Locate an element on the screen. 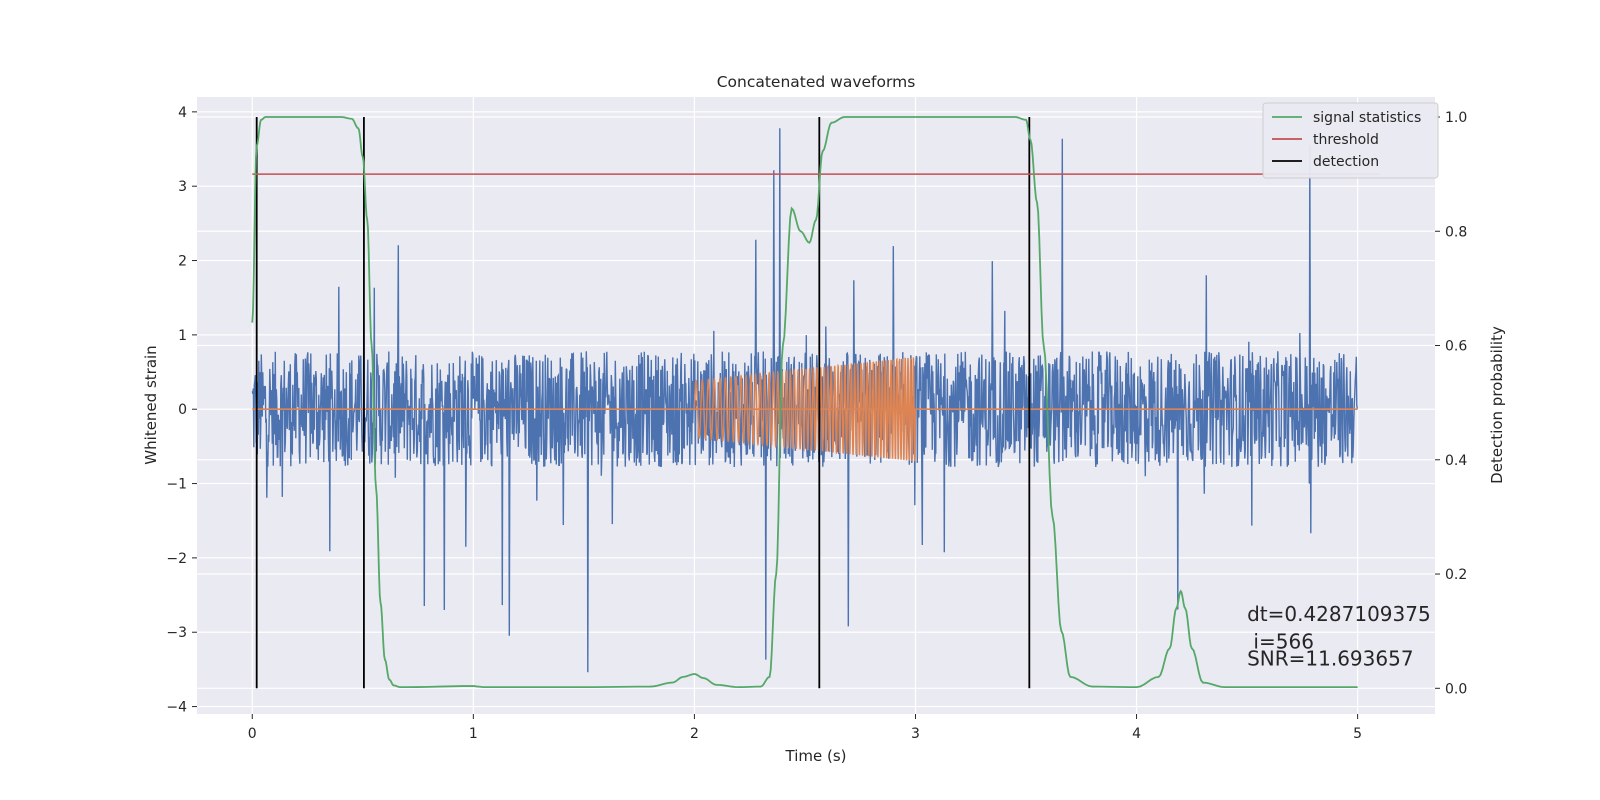 Image resolution: width=1600 pixels, height=800 pixels. x-tick-label: 1 is located at coordinates (473, 734).